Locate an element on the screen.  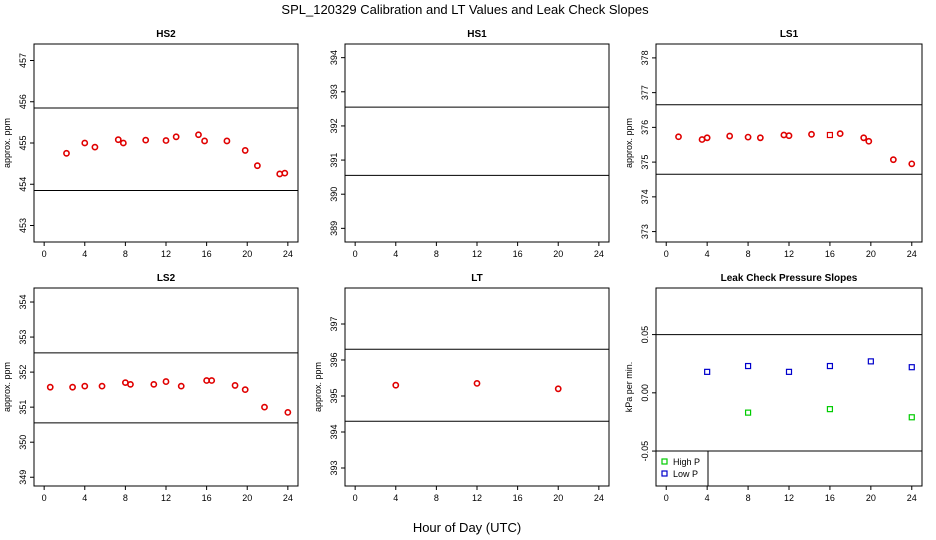
legend-marker is located at coordinates (664, 473).